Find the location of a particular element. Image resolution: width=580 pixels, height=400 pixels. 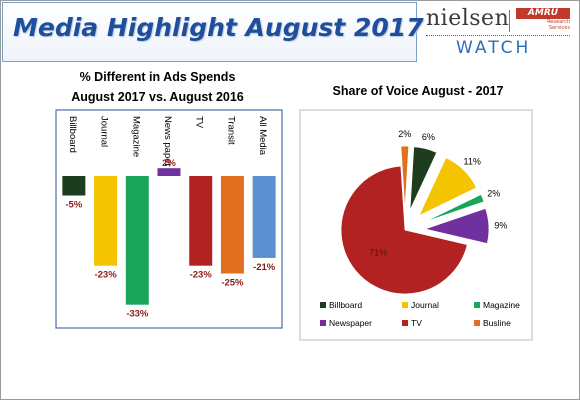

legend-label-magazine: Magazine is located at coordinates (501, 305).